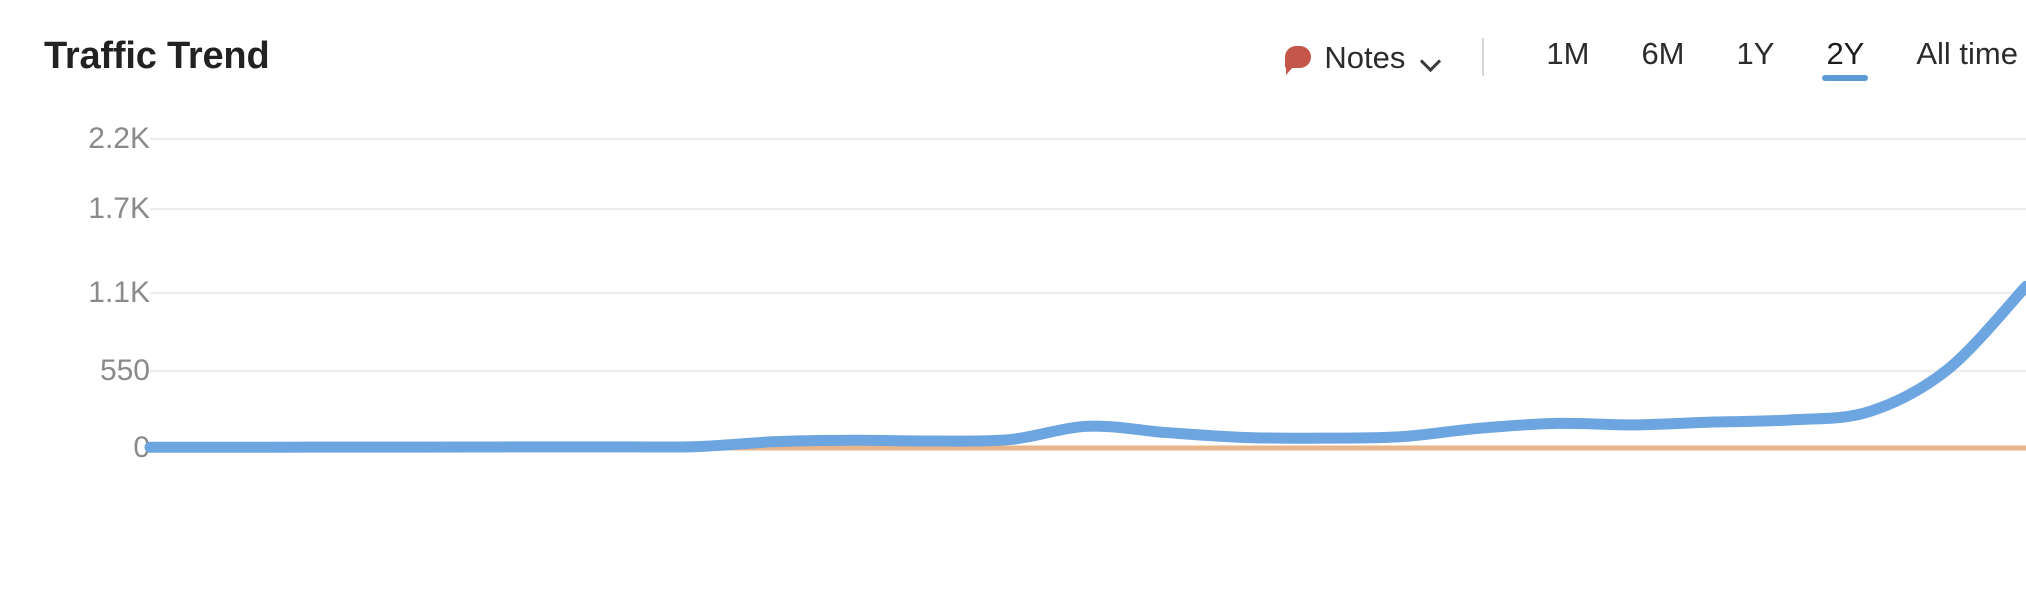  I want to click on range-option-6m: 6M, so click(1663, 53).